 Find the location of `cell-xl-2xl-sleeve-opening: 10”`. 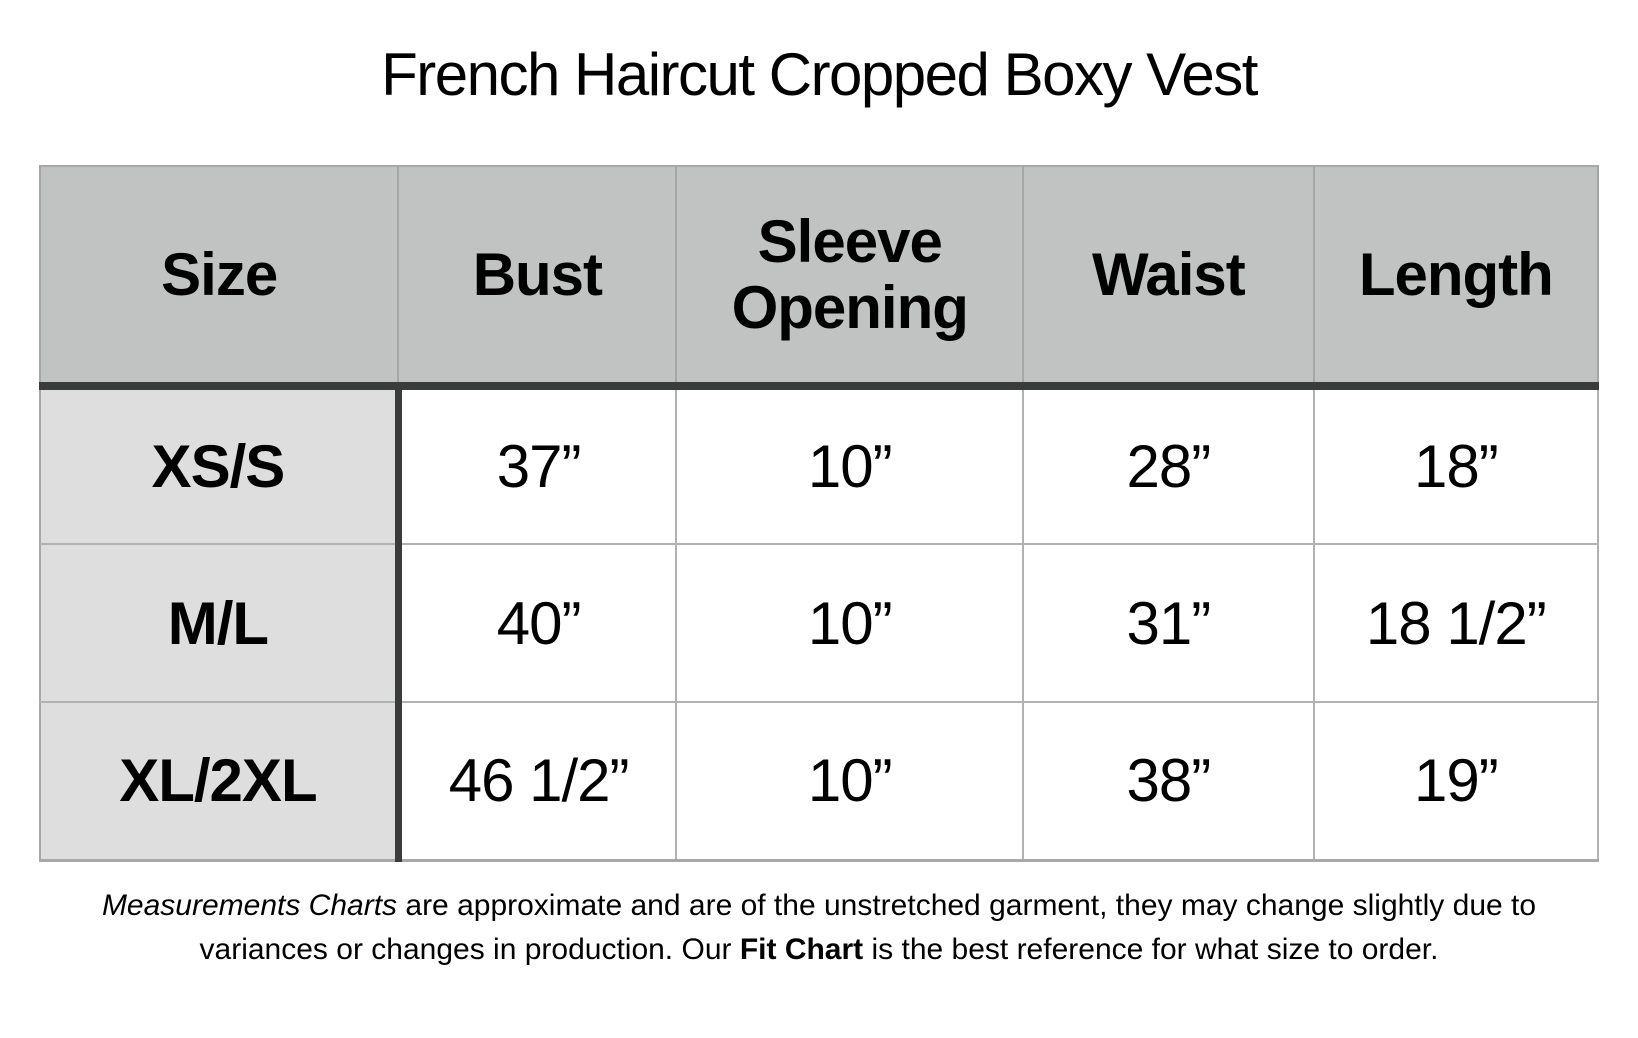

cell-xl-2xl-sleeve-opening: 10” is located at coordinates (850, 781).